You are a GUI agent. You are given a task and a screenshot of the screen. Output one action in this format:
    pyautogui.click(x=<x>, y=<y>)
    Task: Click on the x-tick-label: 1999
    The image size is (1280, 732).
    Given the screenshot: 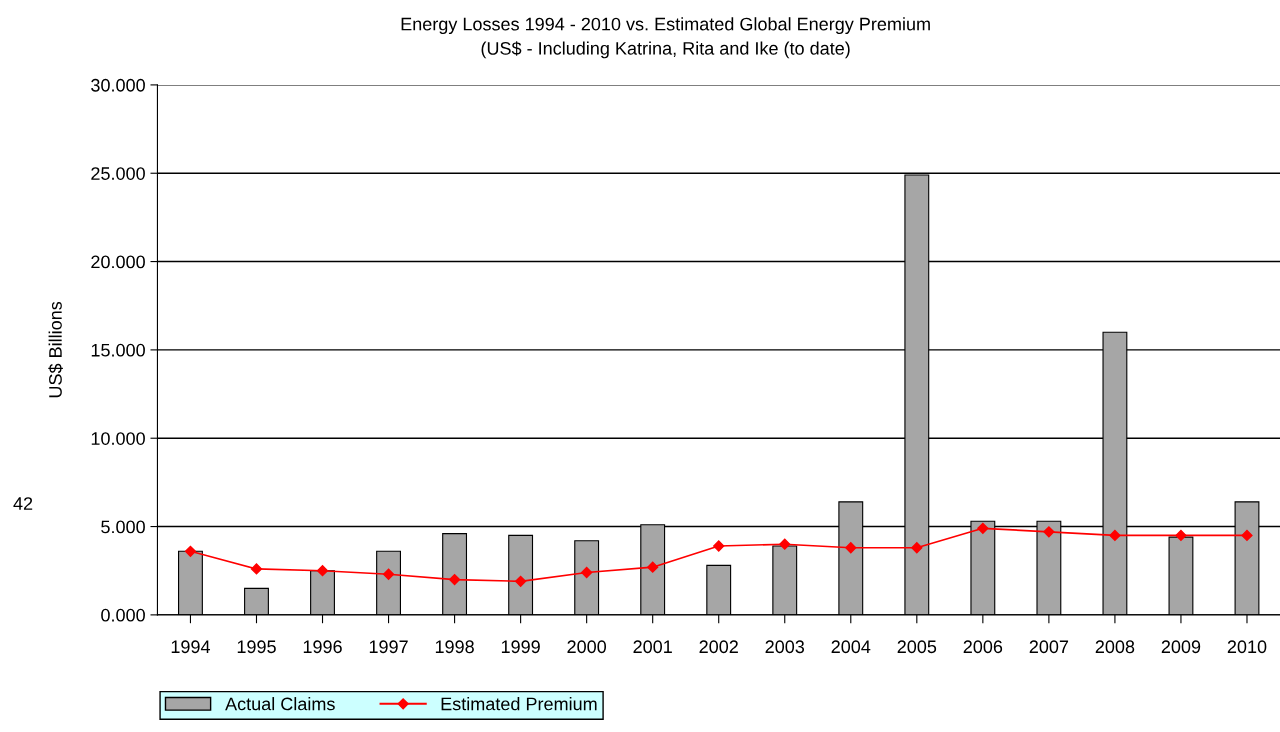 What is the action you would take?
    pyautogui.click(x=520, y=647)
    